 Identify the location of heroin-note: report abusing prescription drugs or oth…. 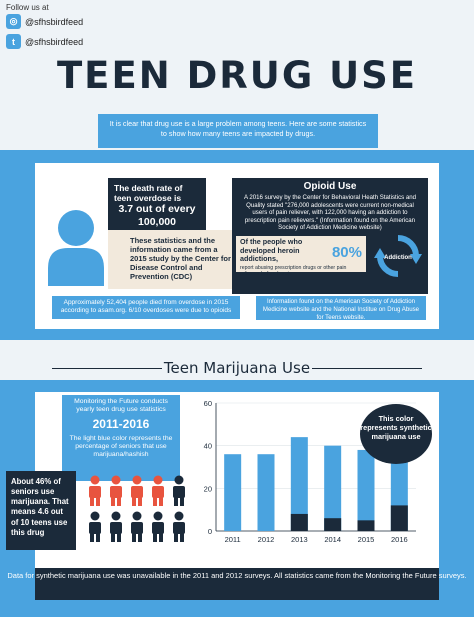
(293, 271).